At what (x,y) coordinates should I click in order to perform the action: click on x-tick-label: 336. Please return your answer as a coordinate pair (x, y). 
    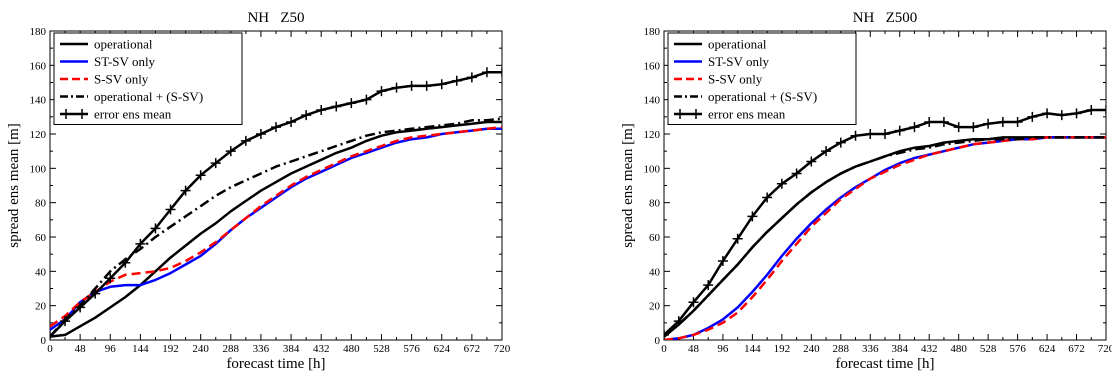
    Looking at the image, I should click on (870, 349).